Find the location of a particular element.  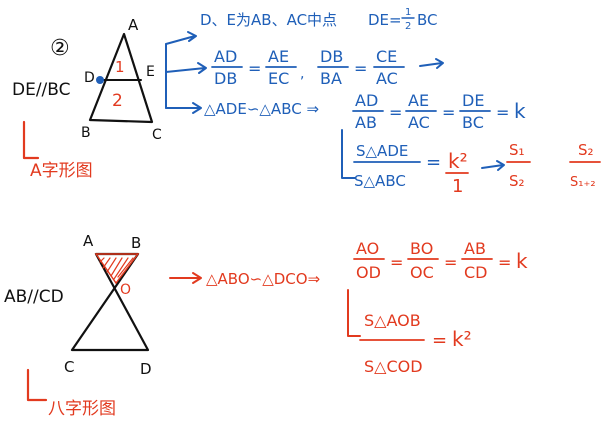

midpoint-condition: D、E为AB、AC中点 is located at coordinates (268, 20).